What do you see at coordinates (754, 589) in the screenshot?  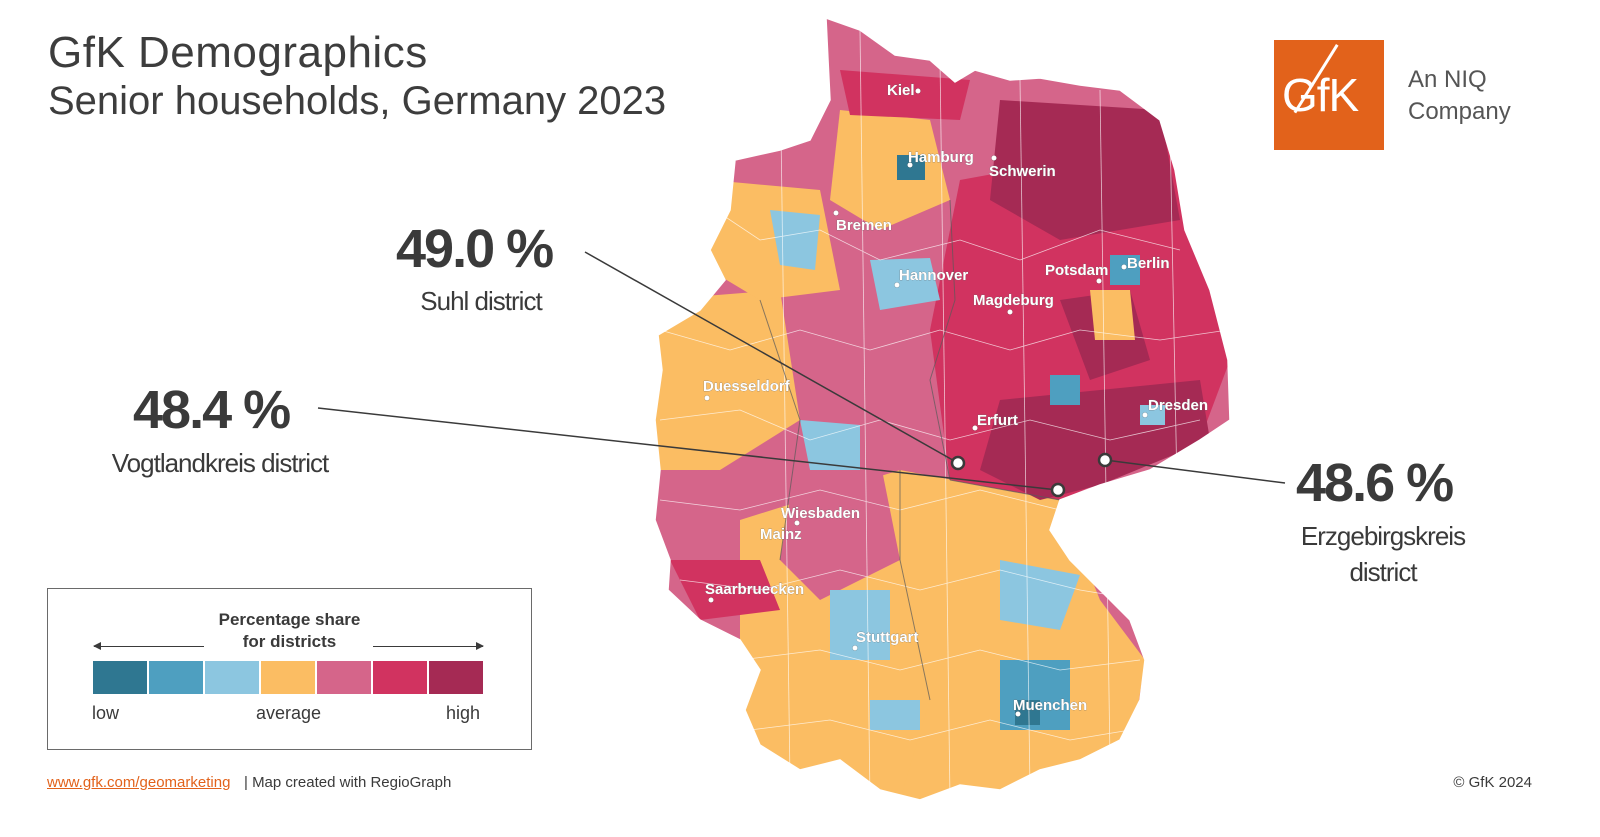 I see `city-saarbruecken: Saarbruecken` at bounding box center [754, 589].